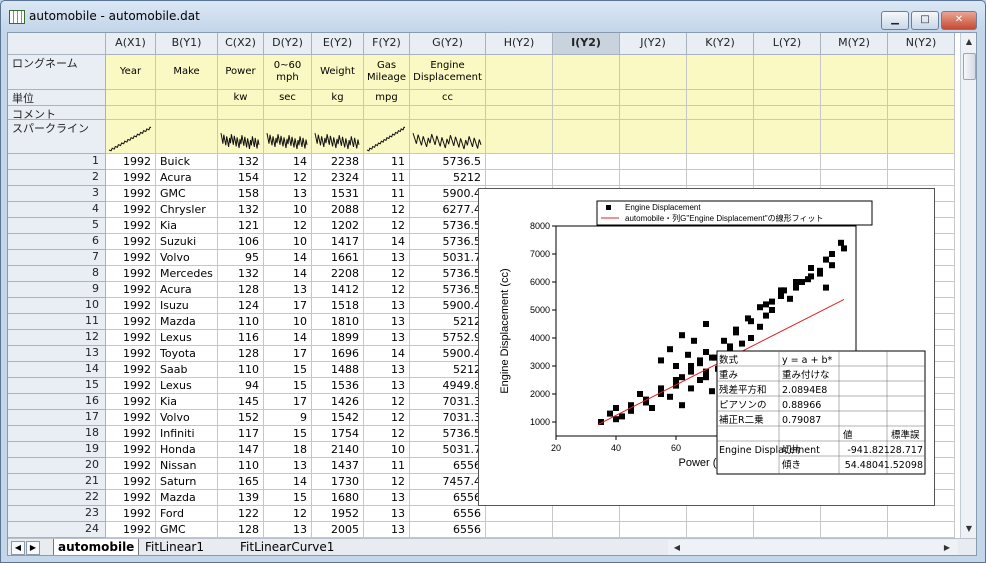  Describe the element at coordinates (925, 20) in the screenshot. I see `maximize-button: □` at that location.